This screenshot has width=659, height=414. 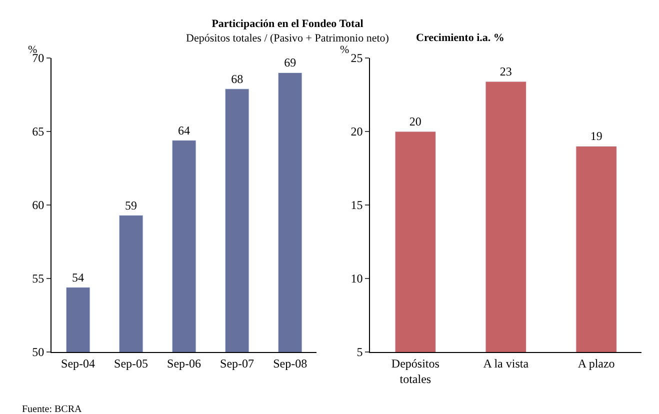 What do you see at coordinates (290, 363) in the screenshot?
I see `x-tick-label: Sep-08` at bounding box center [290, 363].